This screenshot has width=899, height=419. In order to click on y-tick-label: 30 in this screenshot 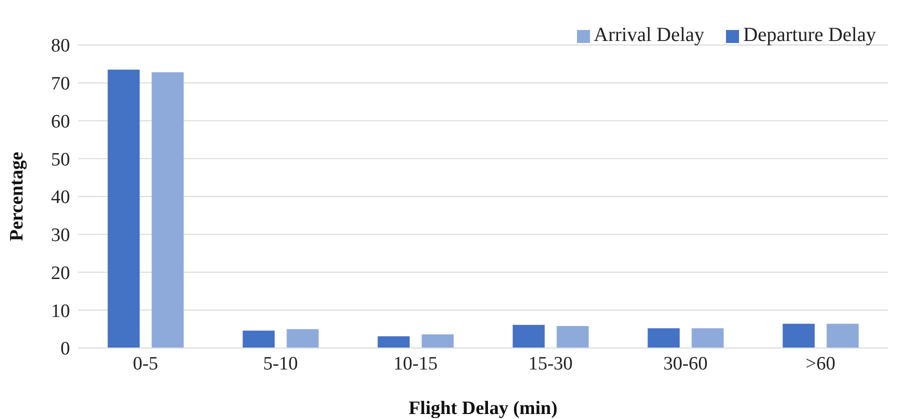, I will do `click(60, 235)`.